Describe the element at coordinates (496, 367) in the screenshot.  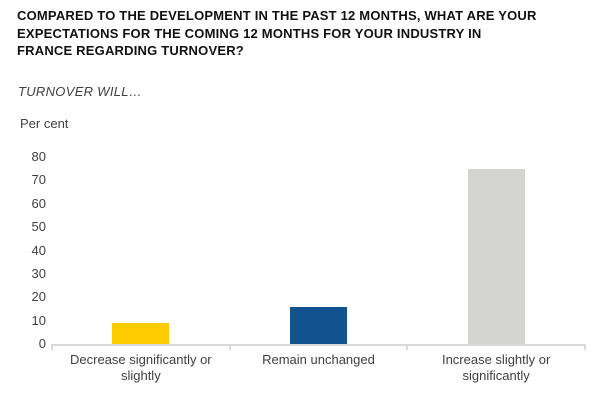
I see `category-label: Increase slightly or significantly` at that location.